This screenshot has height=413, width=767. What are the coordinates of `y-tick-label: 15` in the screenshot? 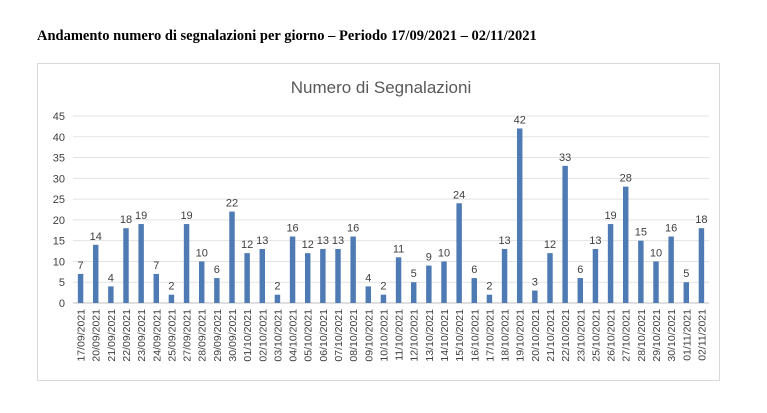 It's located at (59, 242).